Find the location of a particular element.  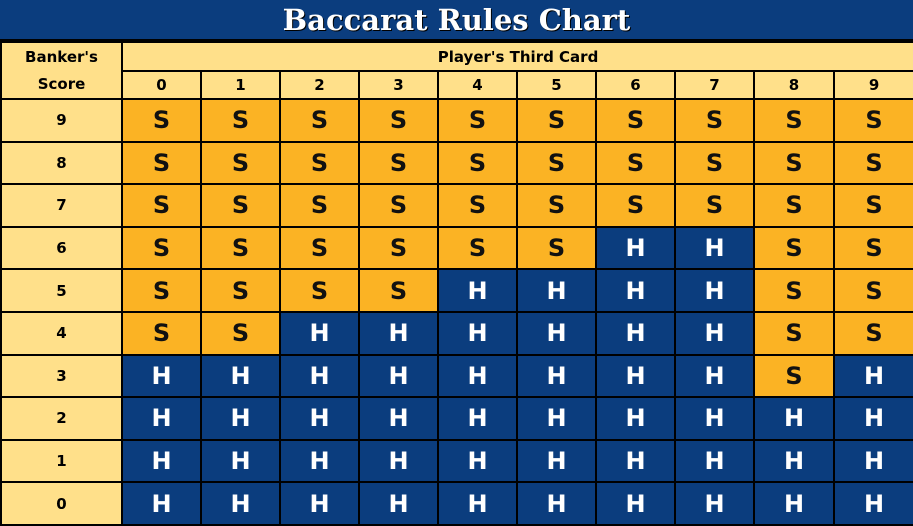

column-number-8: 8 is located at coordinates (794, 85).